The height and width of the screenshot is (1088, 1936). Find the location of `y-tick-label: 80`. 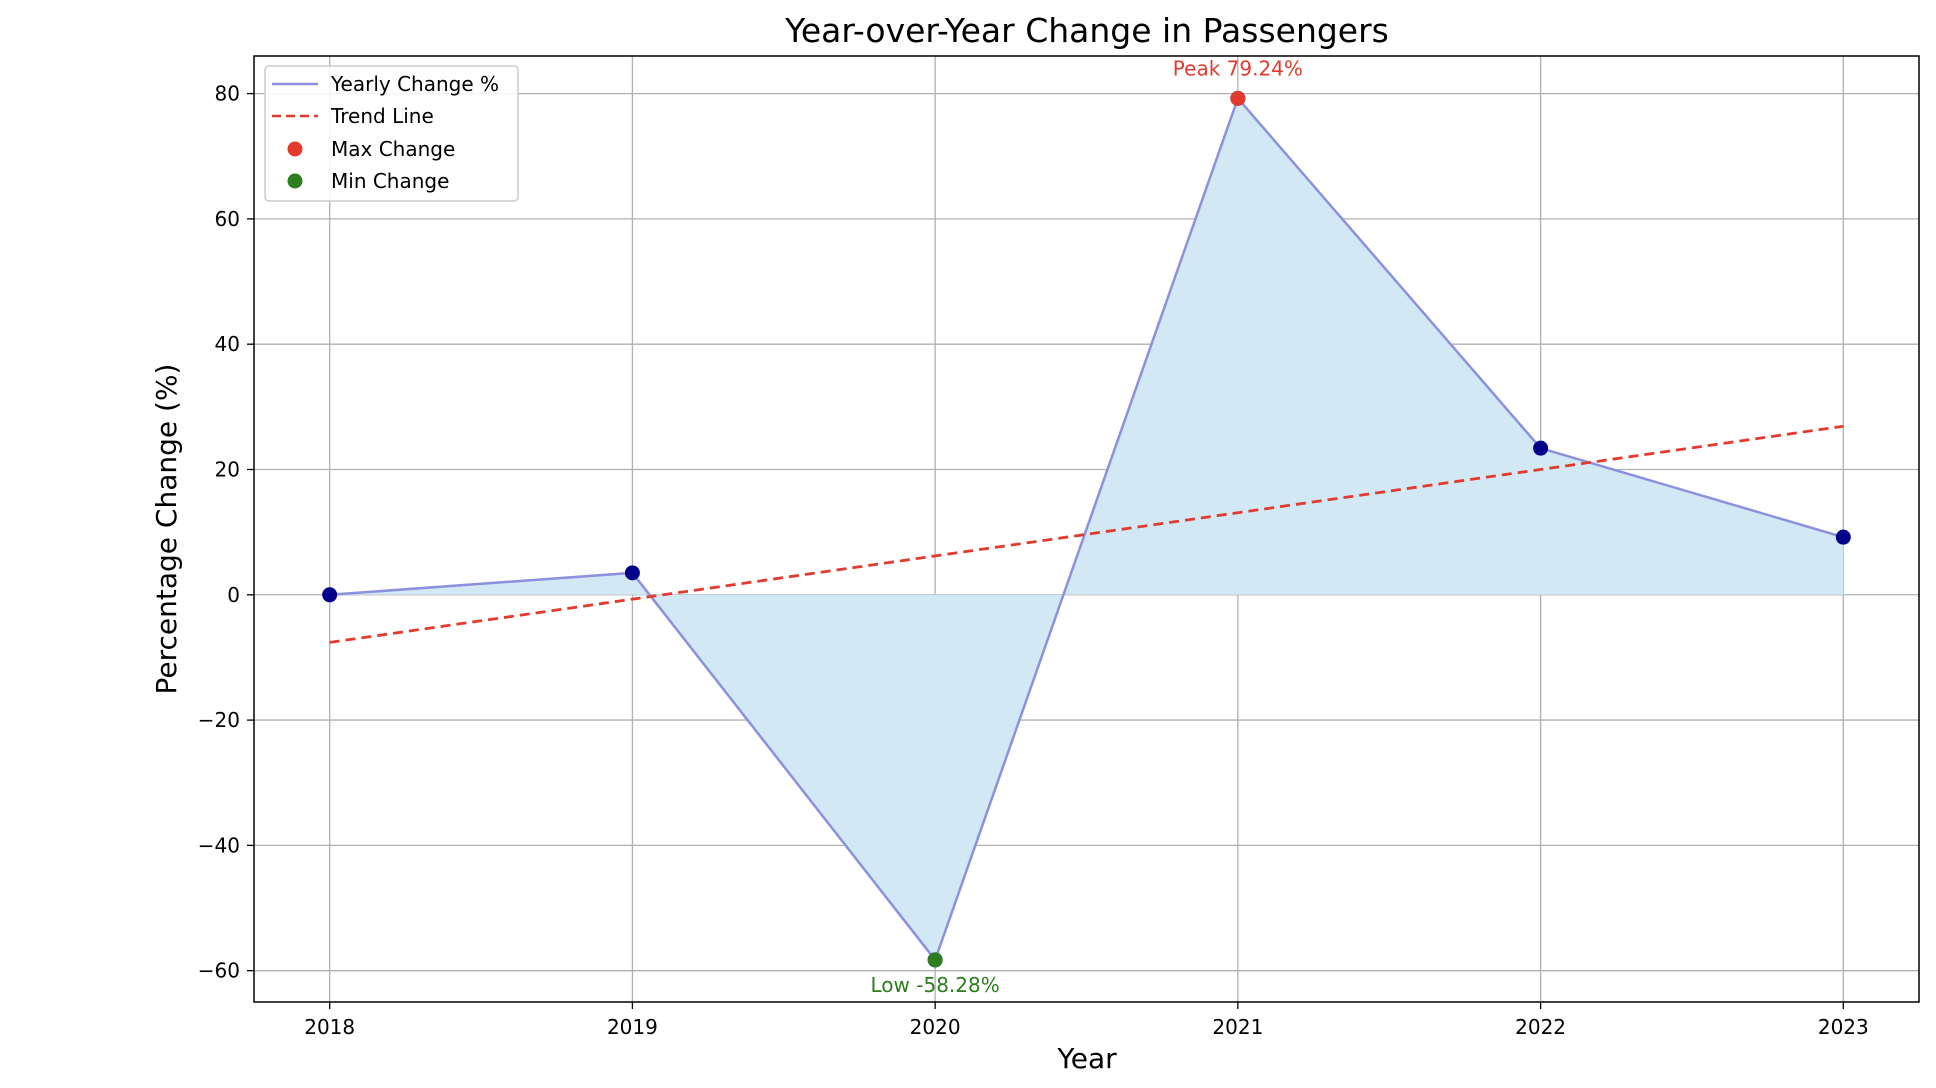

y-tick-label: 80 is located at coordinates (227, 94).